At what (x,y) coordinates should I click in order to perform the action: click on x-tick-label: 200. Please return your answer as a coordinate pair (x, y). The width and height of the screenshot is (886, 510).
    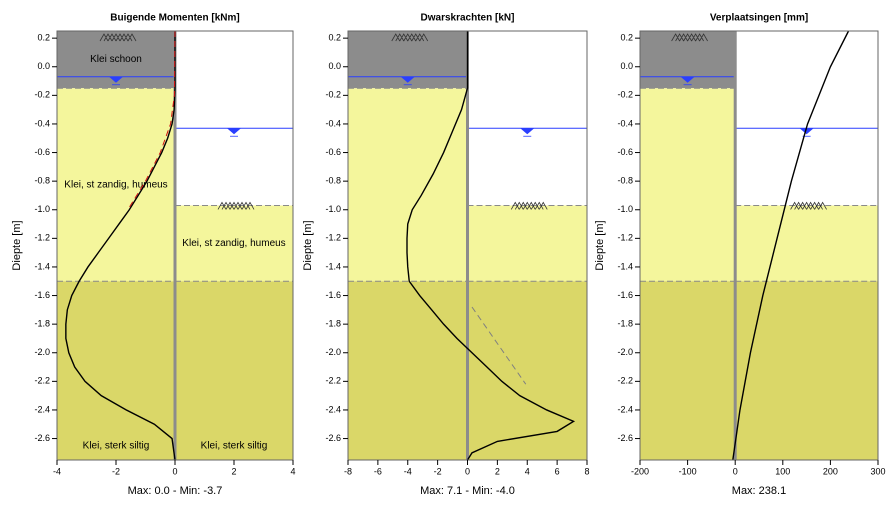
    Looking at the image, I should click on (830, 471).